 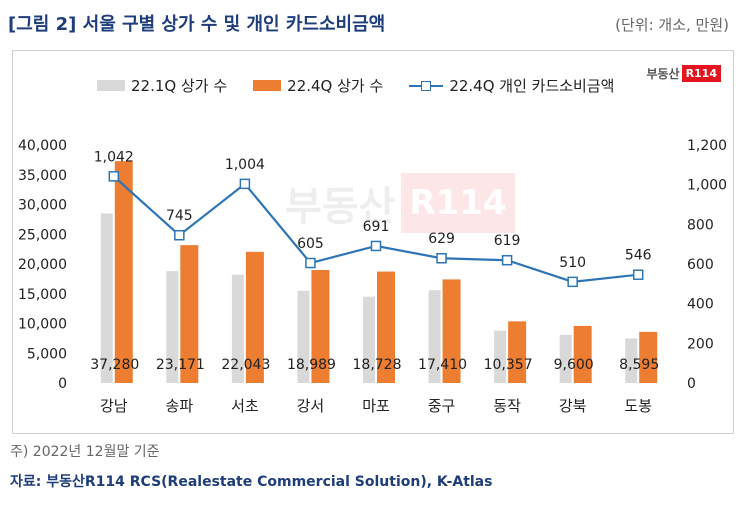 What do you see at coordinates (700, 344) in the screenshot?
I see `y-right-tick-label: 200` at bounding box center [700, 344].